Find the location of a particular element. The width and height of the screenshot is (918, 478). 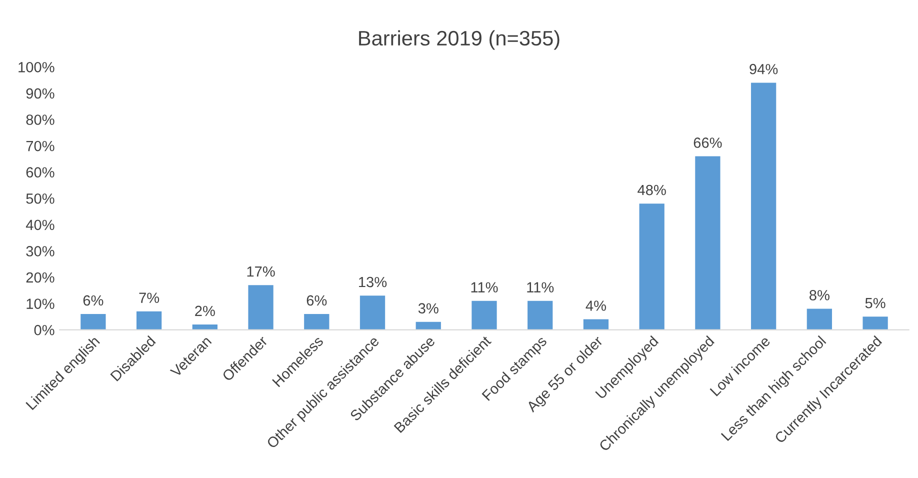

y-tick-label: 100% is located at coordinates (36, 67).